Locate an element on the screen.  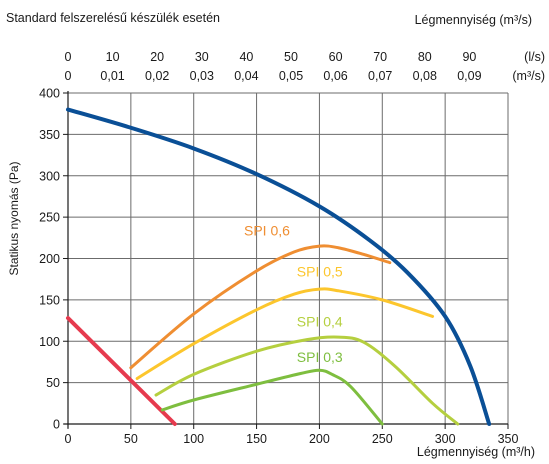
top-tick-label-ls: 0 is located at coordinates (68, 57).